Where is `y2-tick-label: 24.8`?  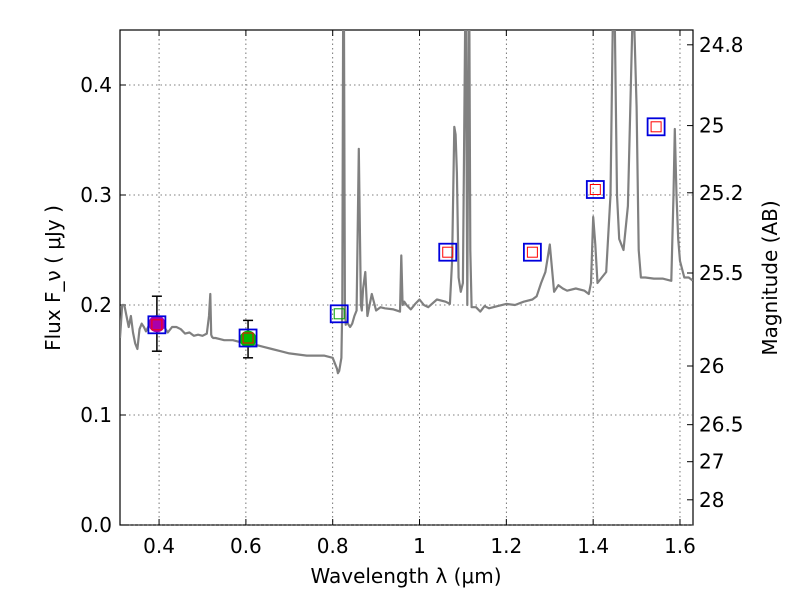 y2-tick-label: 24.8 is located at coordinates (721, 45).